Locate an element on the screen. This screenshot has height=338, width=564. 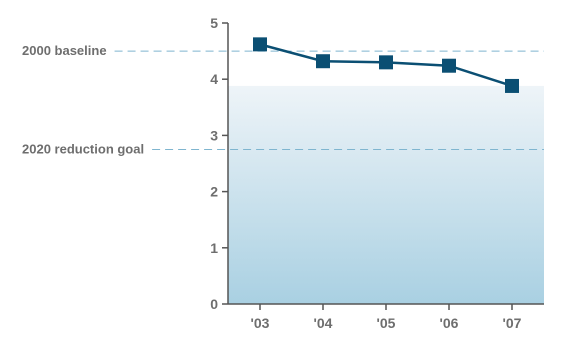
y-tick-label: 3 is located at coordinates (214, 135).